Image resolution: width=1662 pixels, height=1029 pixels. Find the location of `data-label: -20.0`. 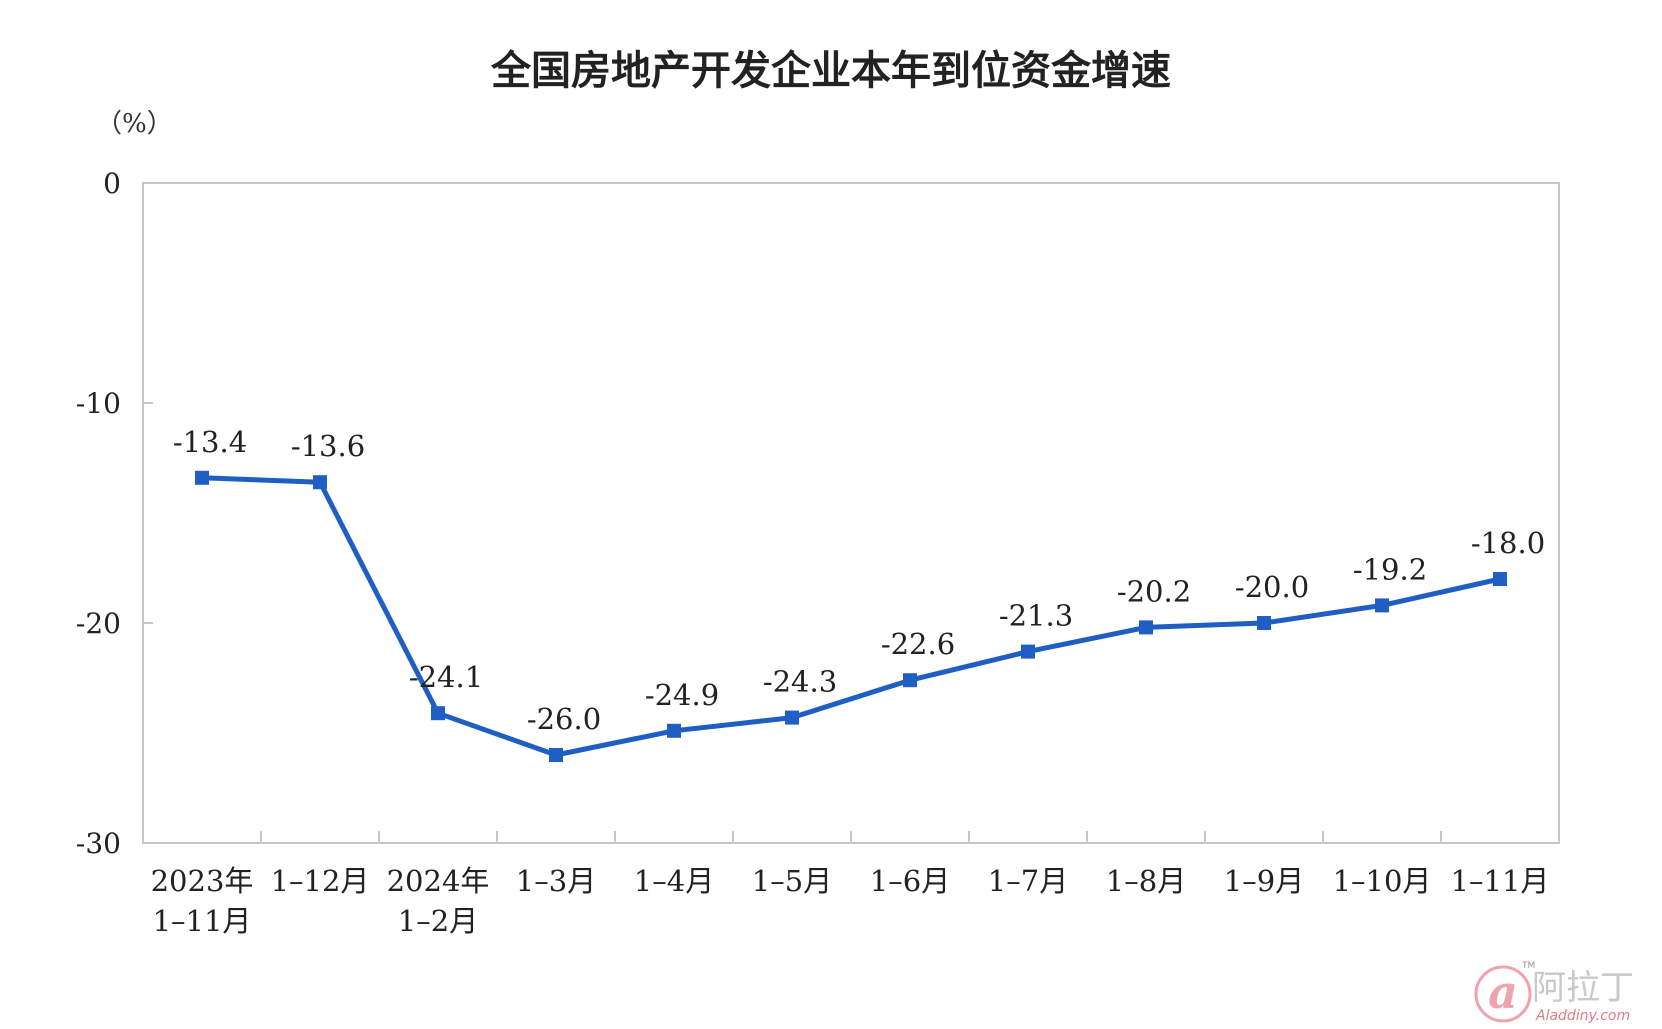

data-label: -20.0 is located at coordinates (1272, 587).